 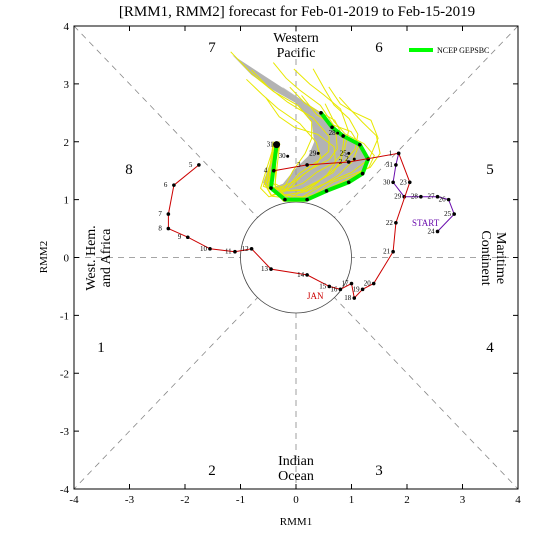 I want to click on legend: NCEP GEPSBC, so click(x=449, y=50).